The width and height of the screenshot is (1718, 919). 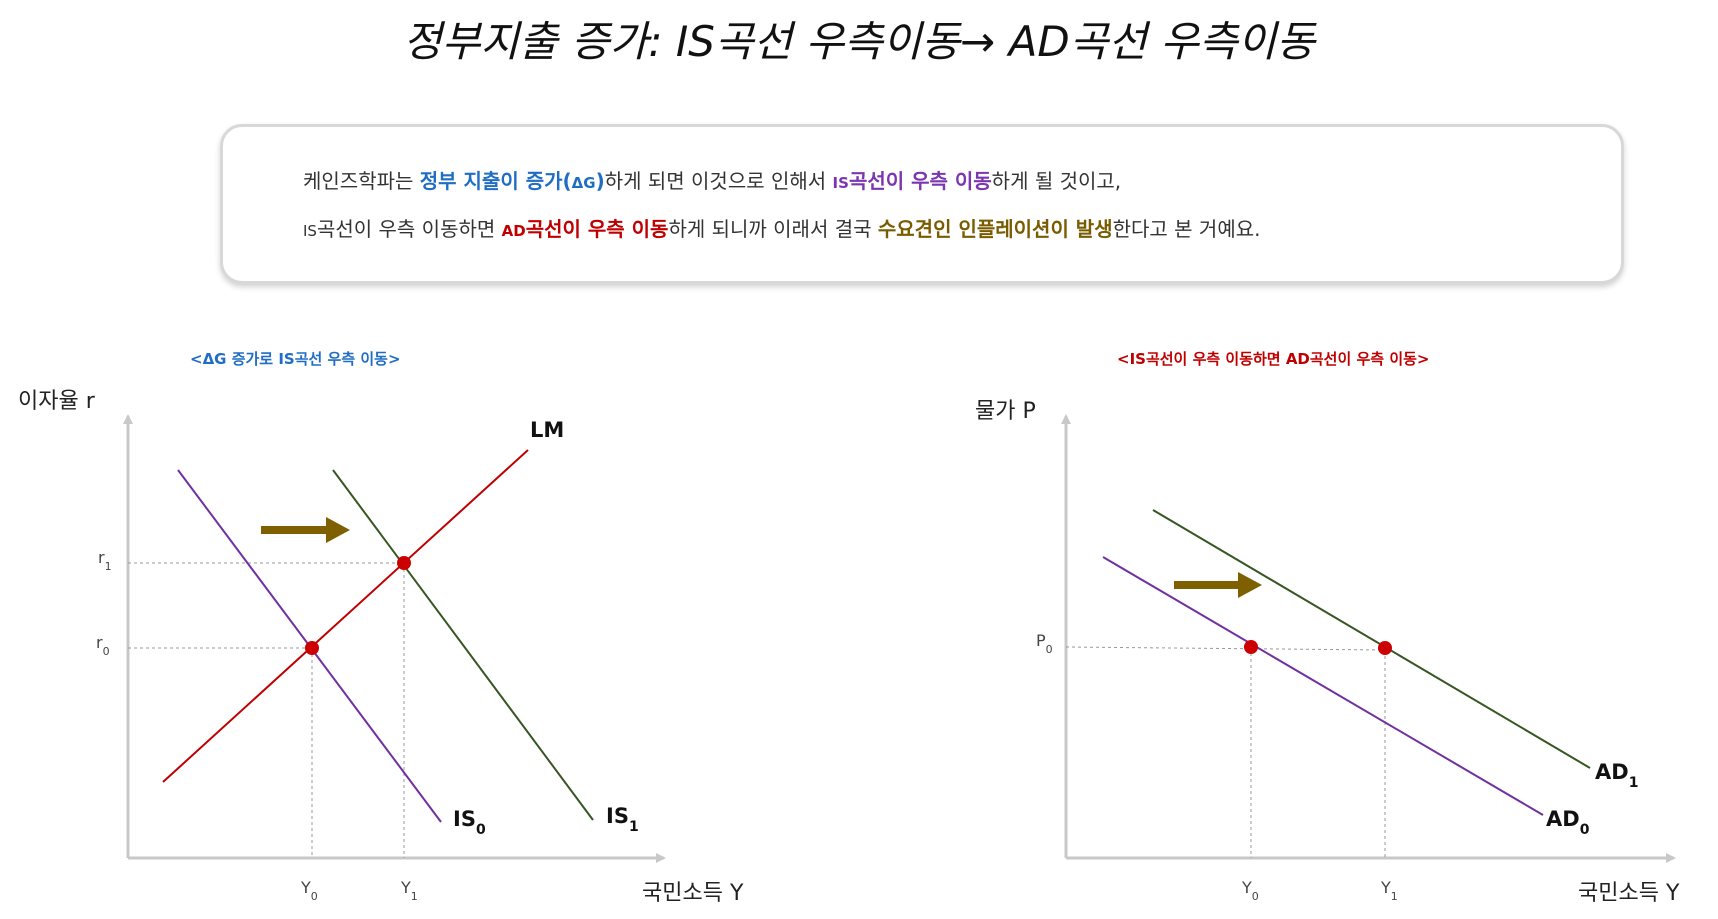 What do you see at coordinates (1371, 639) in the screenshot?
I see `ad1-curve` at bounding box center [1371, 639].